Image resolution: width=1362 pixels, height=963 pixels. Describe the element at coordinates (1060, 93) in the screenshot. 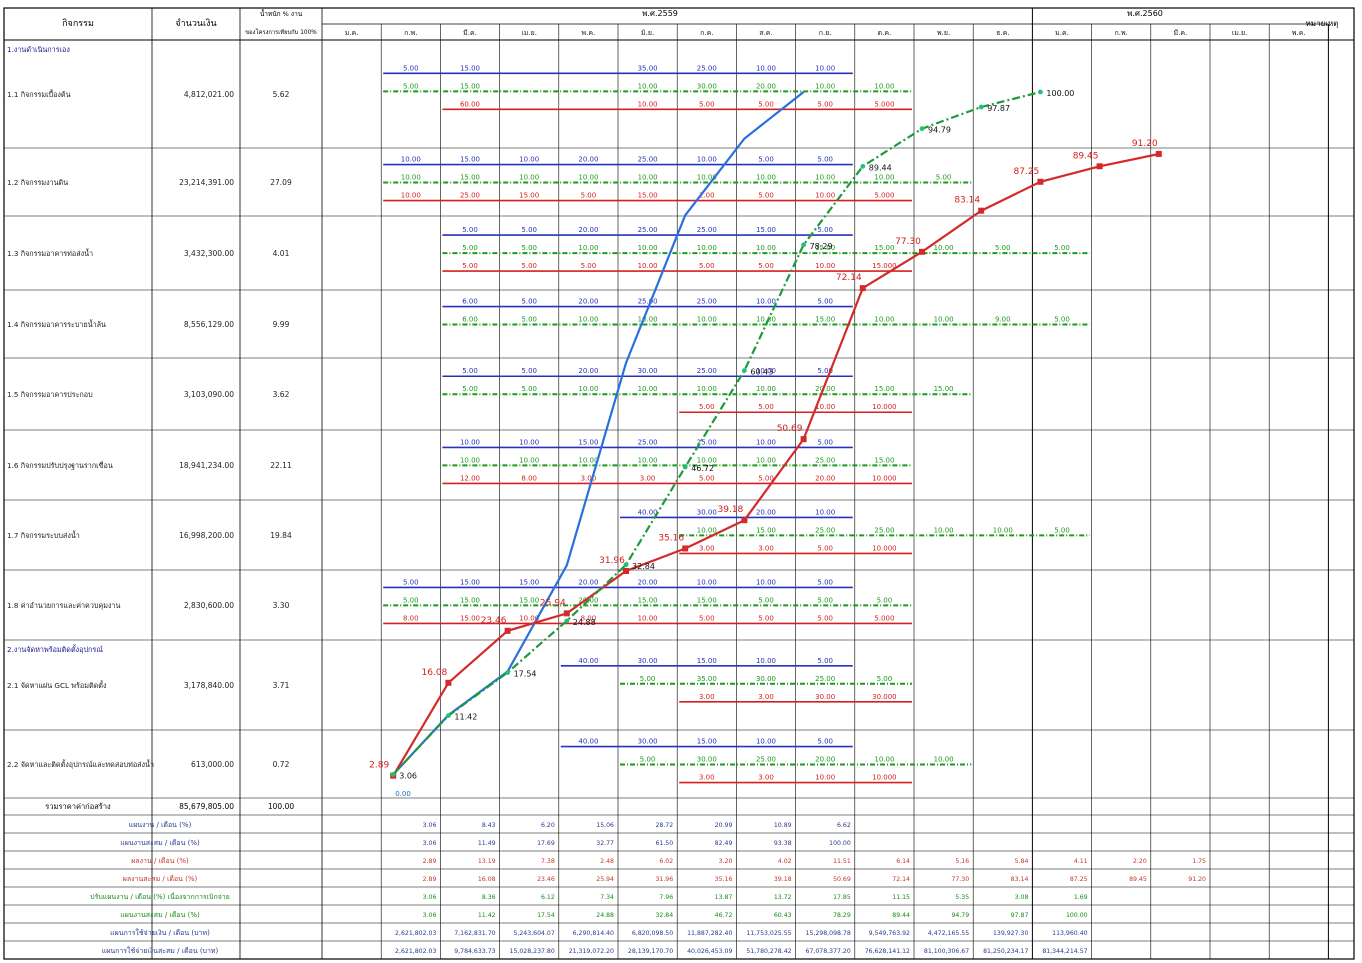

I see `series-label: 100.00` at that location.